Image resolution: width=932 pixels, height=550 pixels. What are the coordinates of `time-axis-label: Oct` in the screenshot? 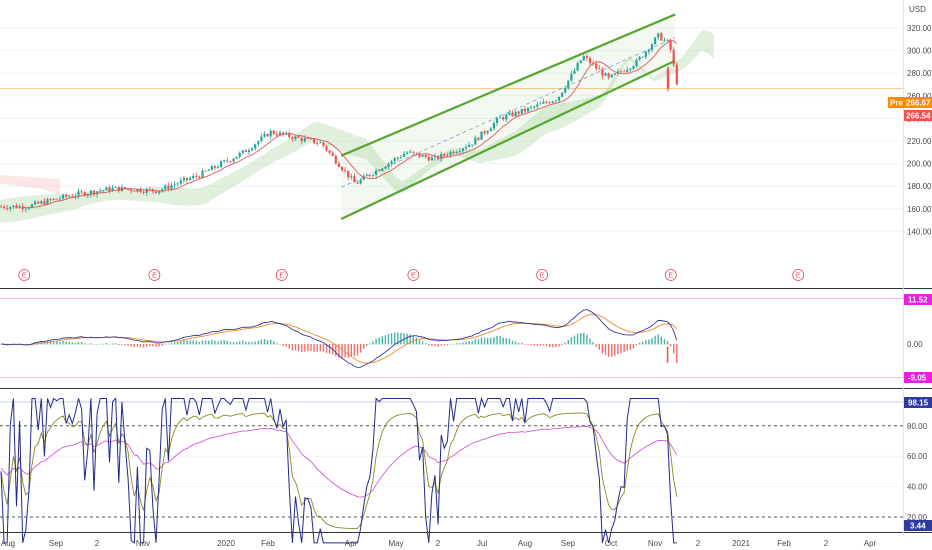 It's located at (611, 543).